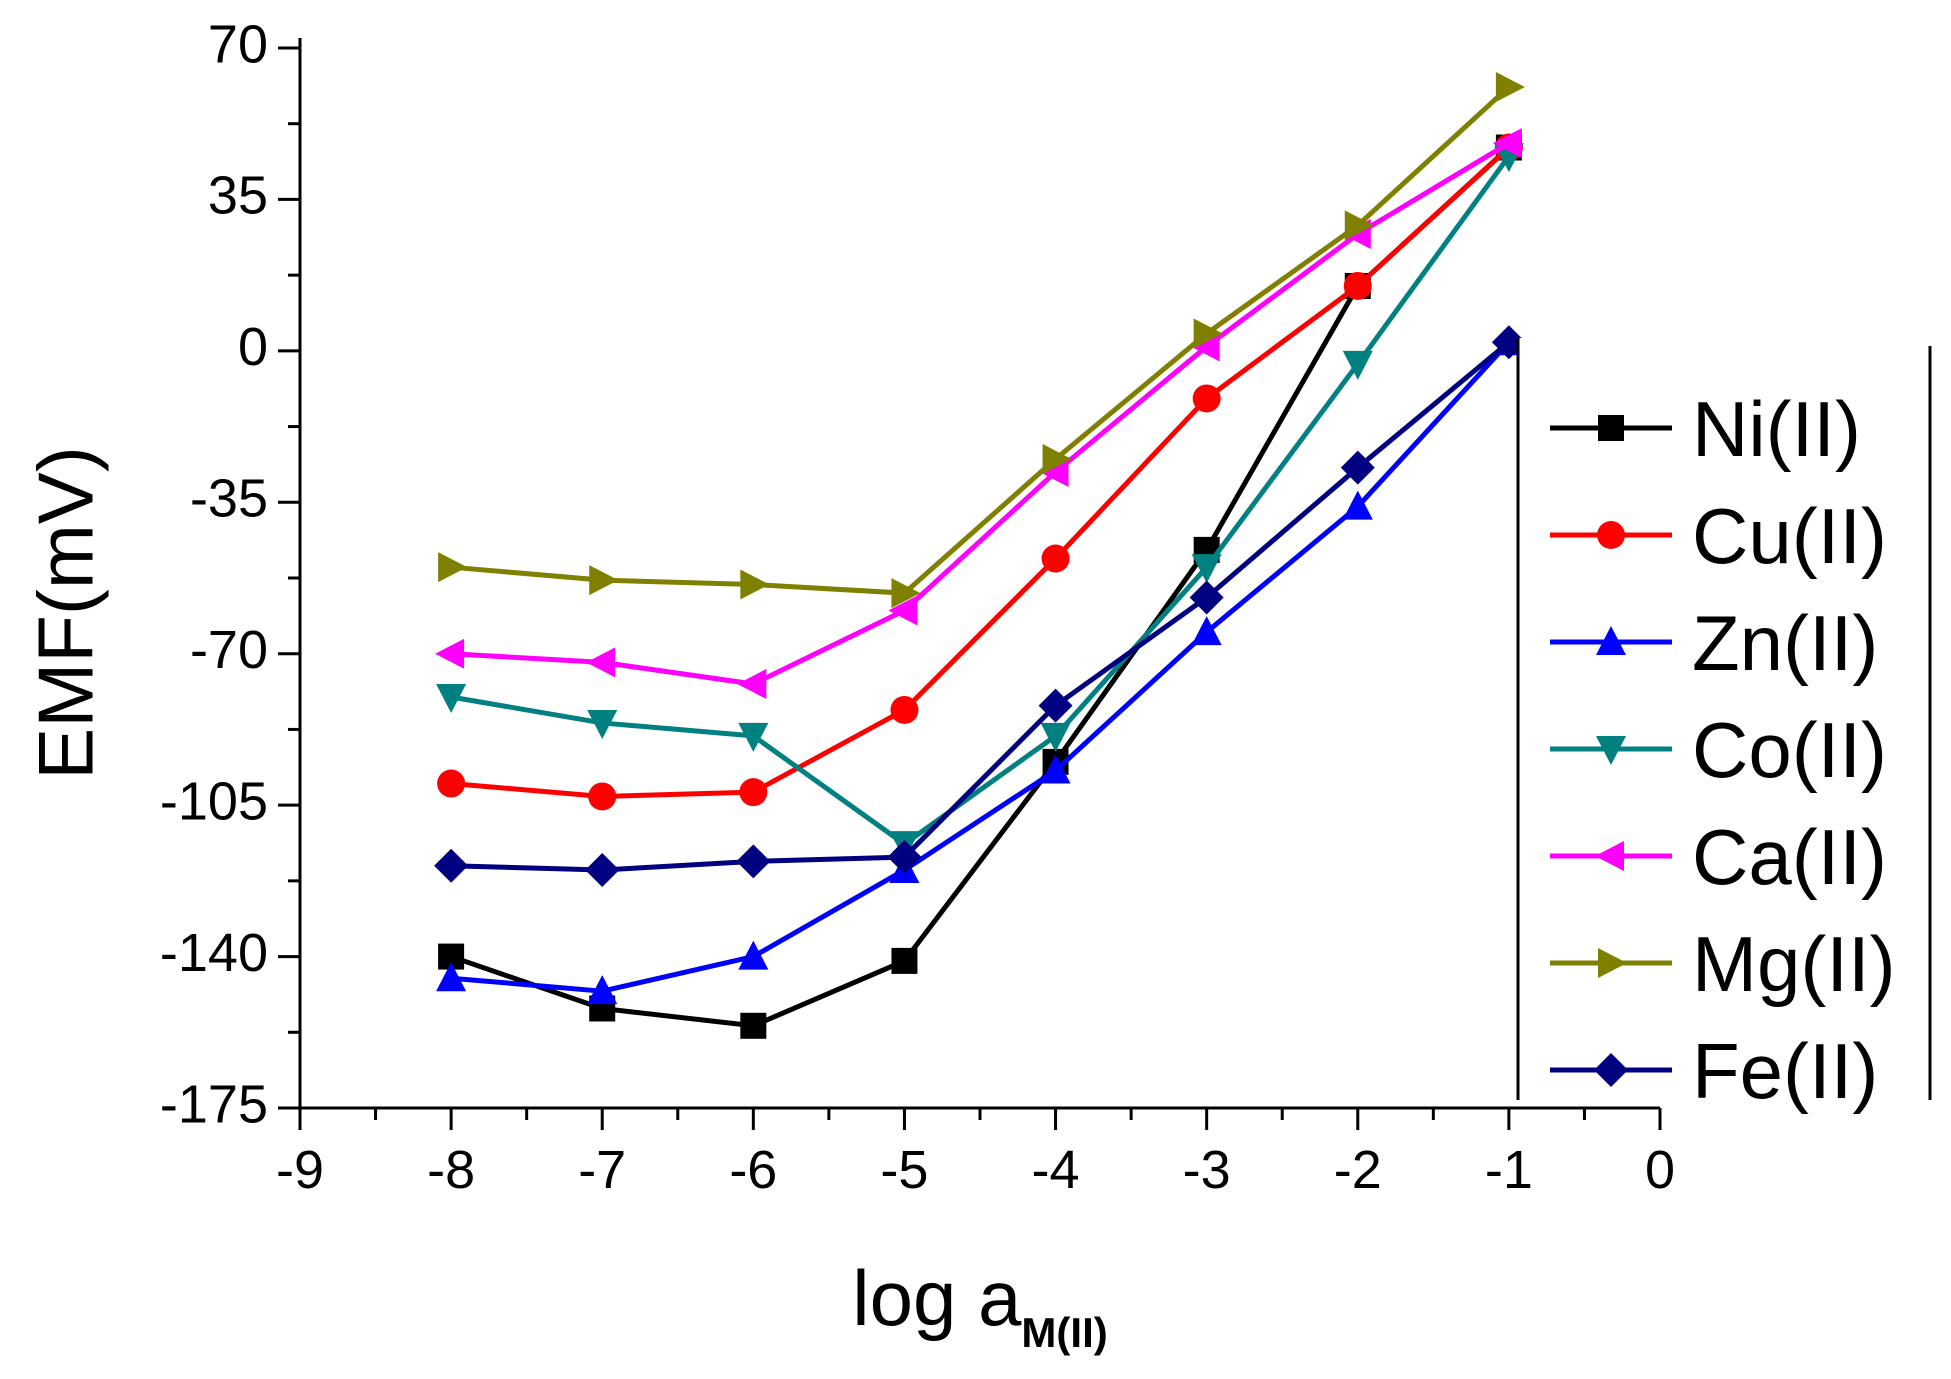 This screenshot has width=1951, height=1379. Describe the element at coordinates (214, 801) in the screenshot. I see `y-tick-label: -105` at that location.